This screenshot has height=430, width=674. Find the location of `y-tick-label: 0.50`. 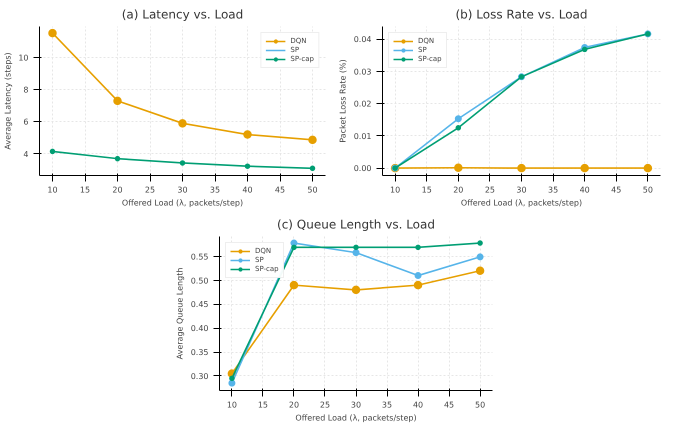

y-tick-label: 0.50 is located at coordinates (199, 281).